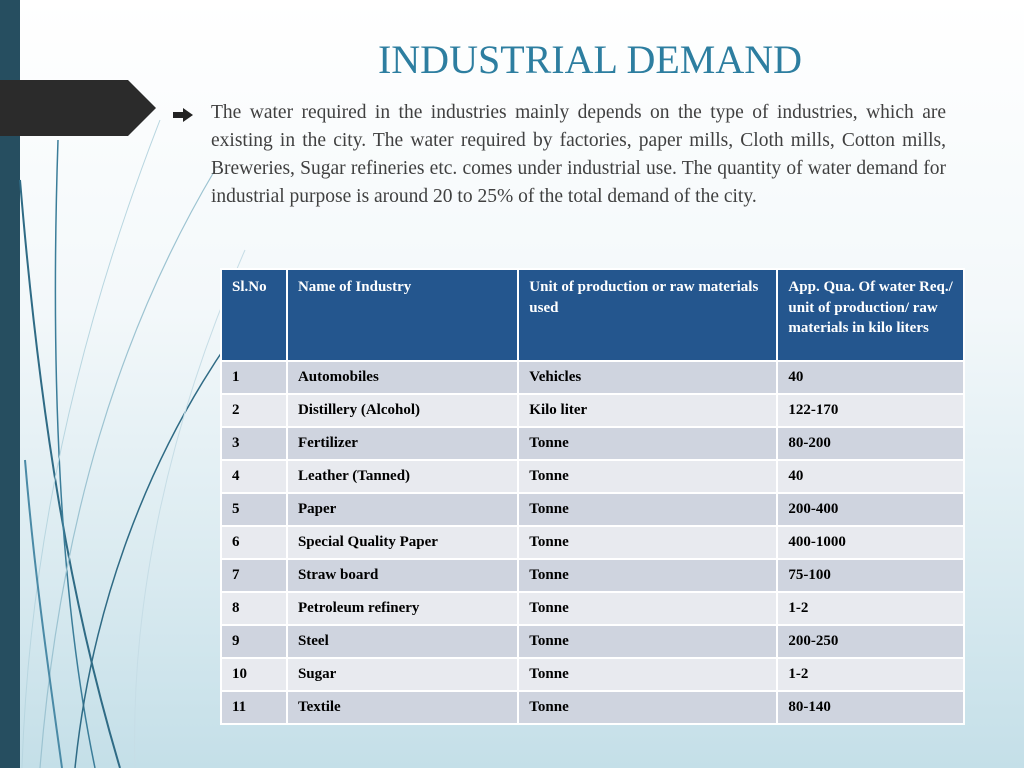 Image resolution: width=1024 pixels, height=768 pixels. I want to click on table-row: 5 Paper Tonne 200-400, so click(592, 509).